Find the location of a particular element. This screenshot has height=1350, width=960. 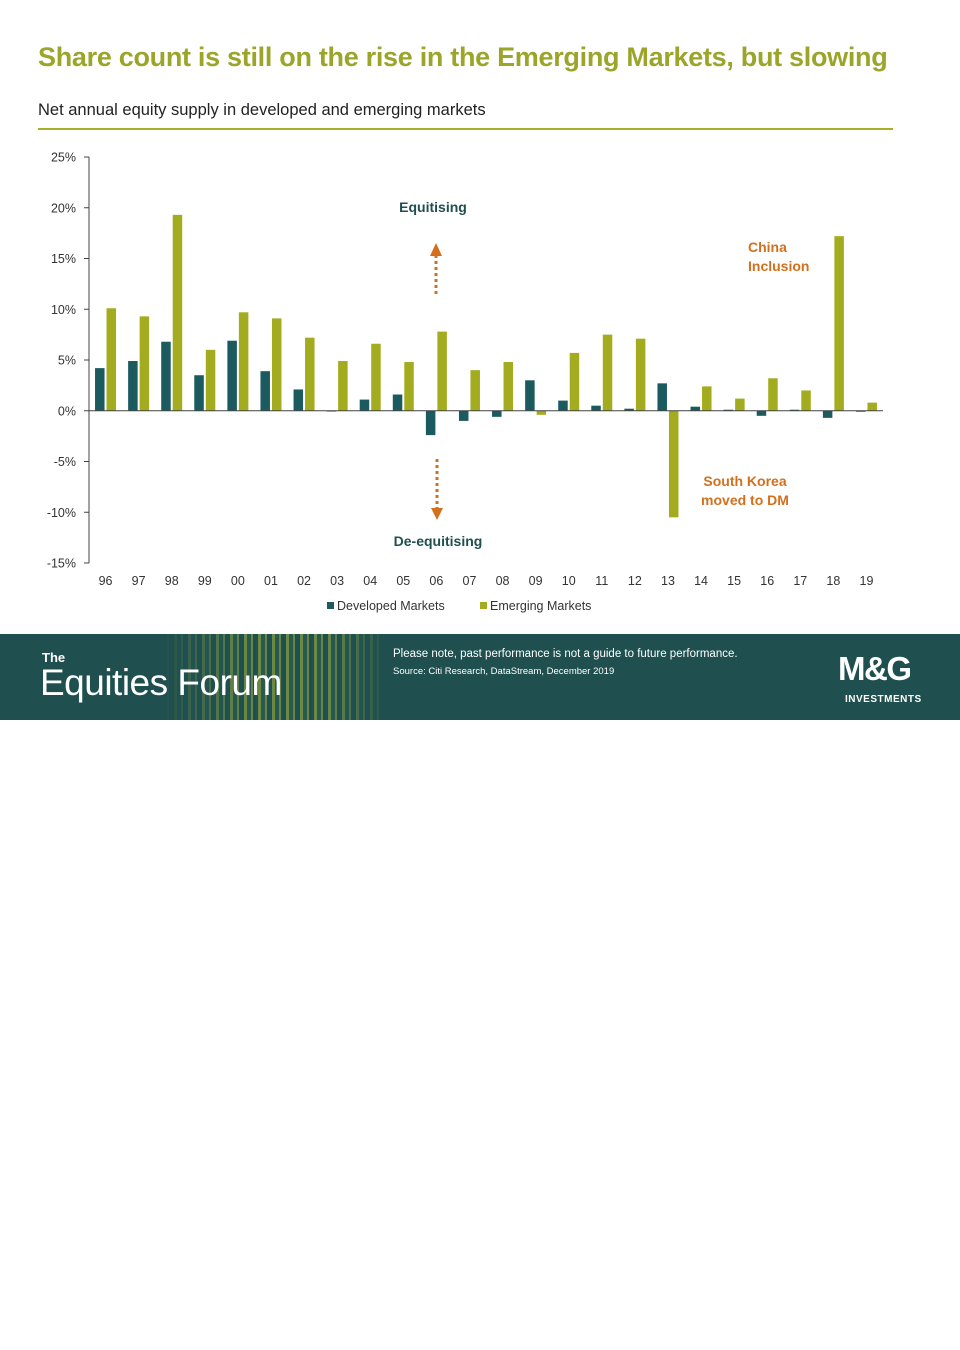

x-tick-label: 01 is located at coordinates (271, 581).